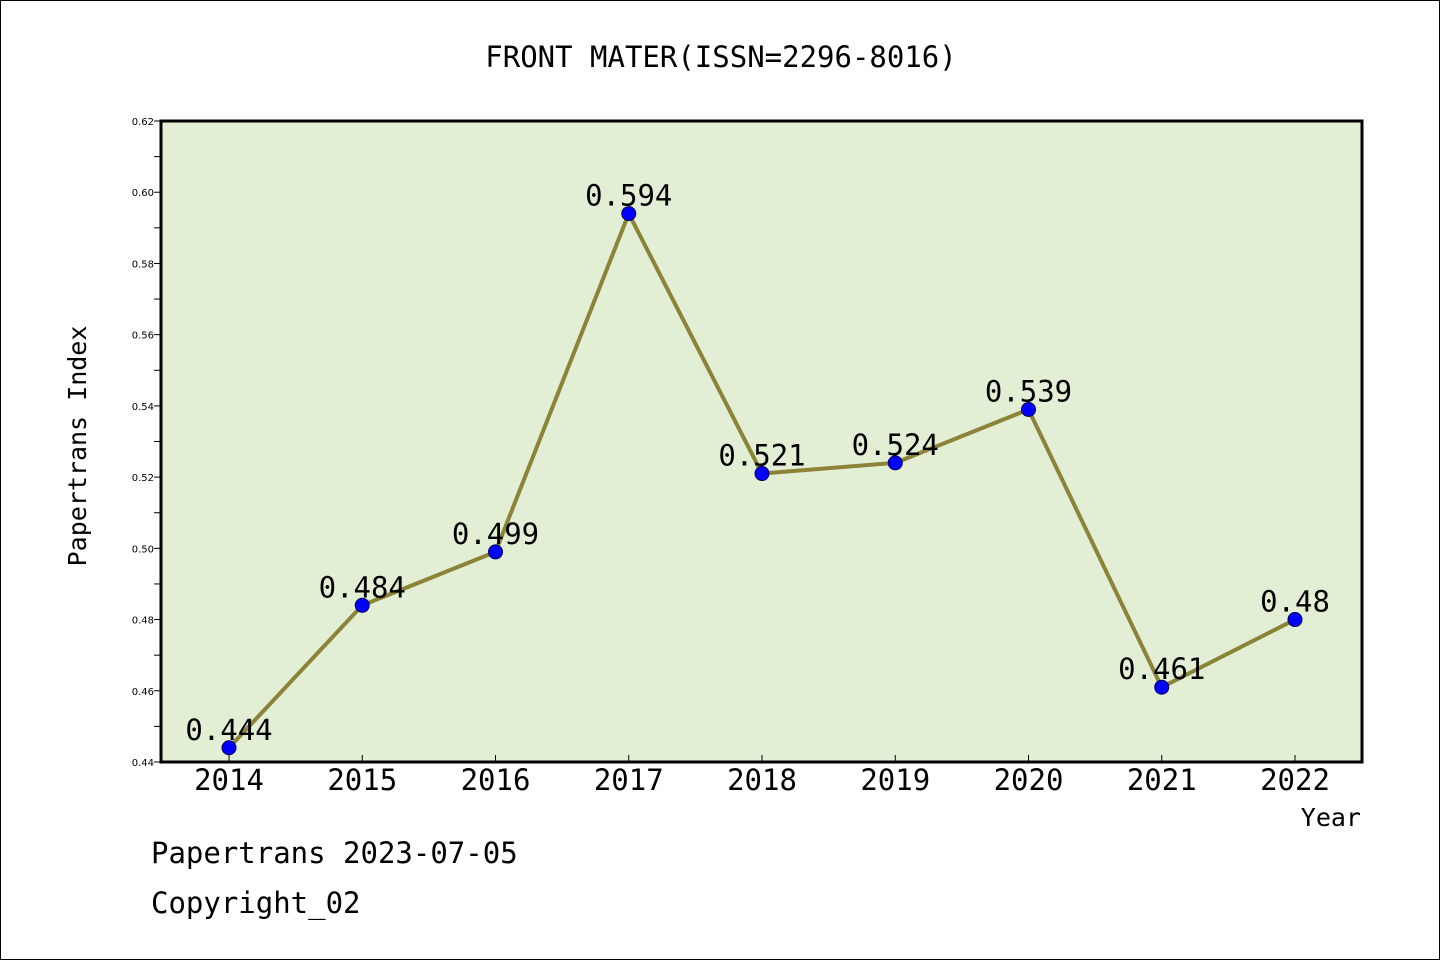 The width and height of the screenshot is (1440, 961). I want to click on data-label: 0.524, so click(895, 445).